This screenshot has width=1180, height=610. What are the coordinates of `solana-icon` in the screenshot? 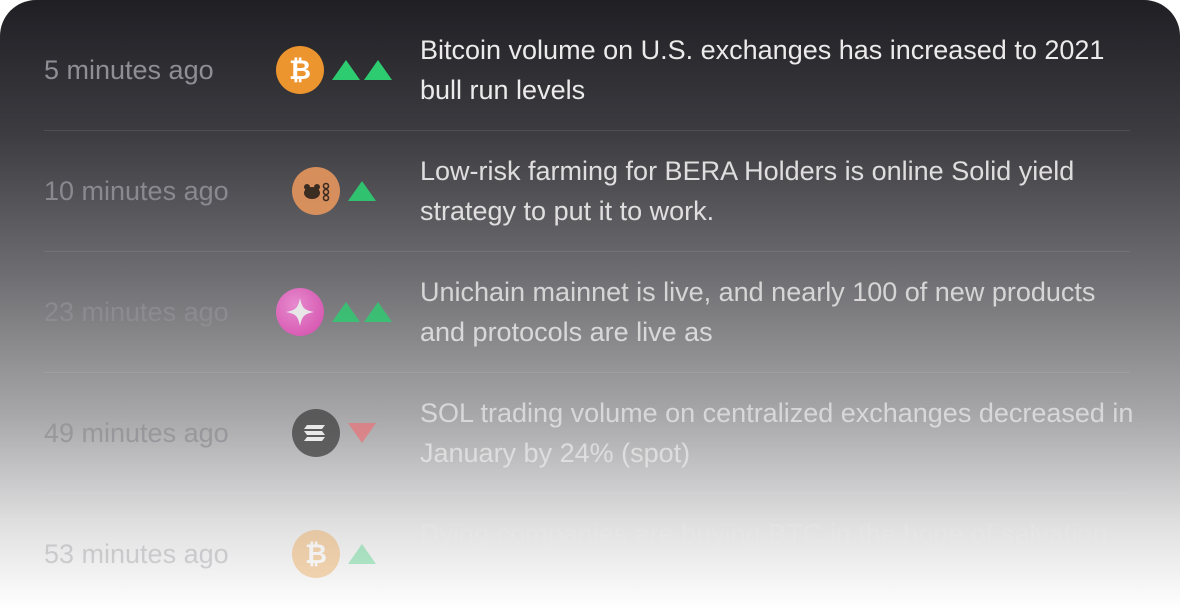 It's located at (316, 433).